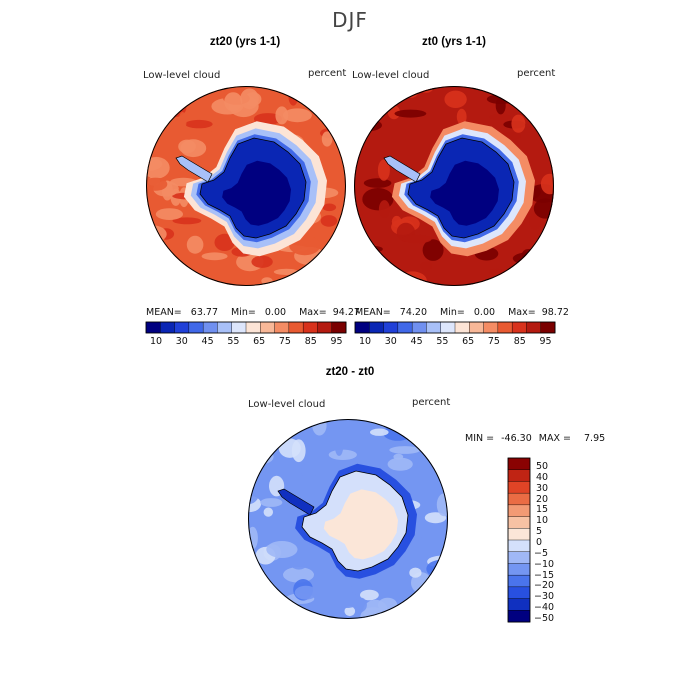  I want to click on panel3-min-value: -46.30, so click(516, 438).